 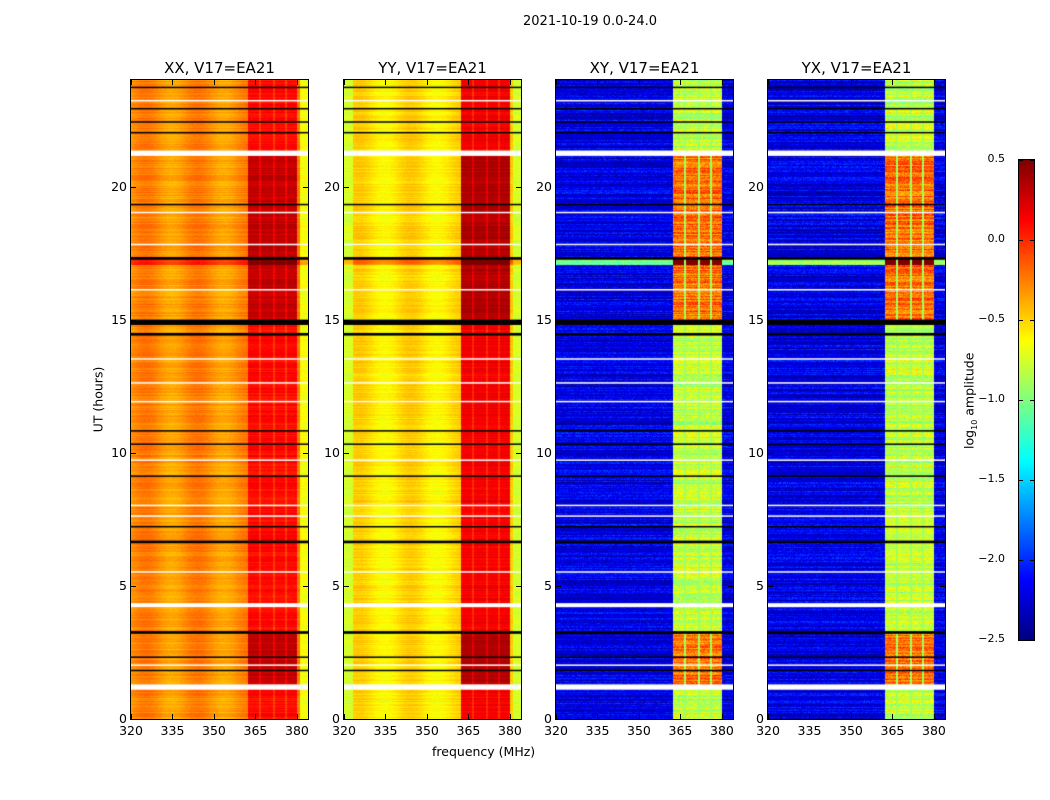 What do you see at coordinates (996, 158) in the screenshot?
I see `colorbar-tick-label: 0.5` at bounding box center [996, 158].